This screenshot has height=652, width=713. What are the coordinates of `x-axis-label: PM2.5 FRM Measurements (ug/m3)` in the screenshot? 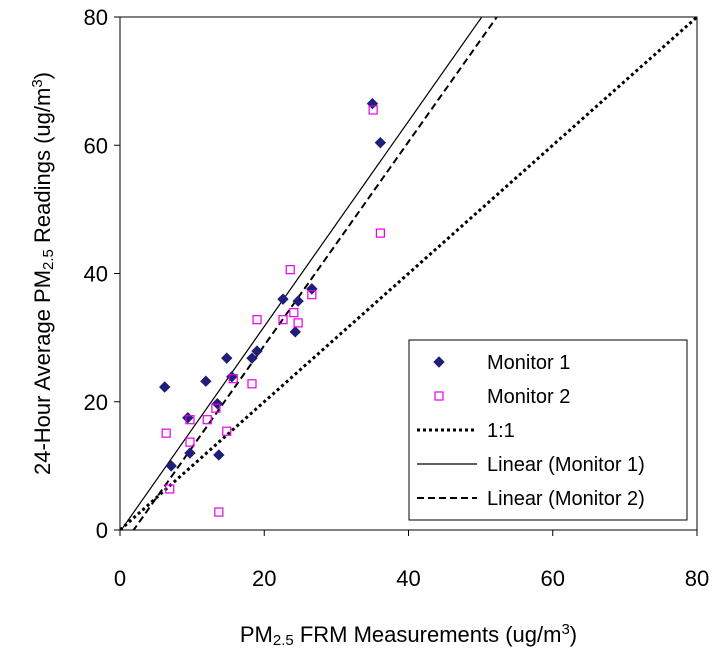 It's located at (408, 635).